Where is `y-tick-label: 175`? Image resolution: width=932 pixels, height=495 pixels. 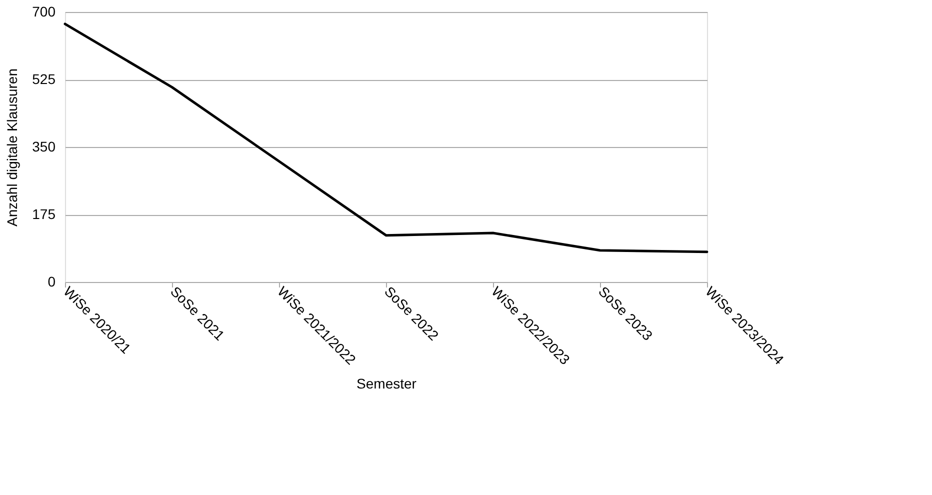 y-tick-label: 175 is located at coordinates (44, 214).